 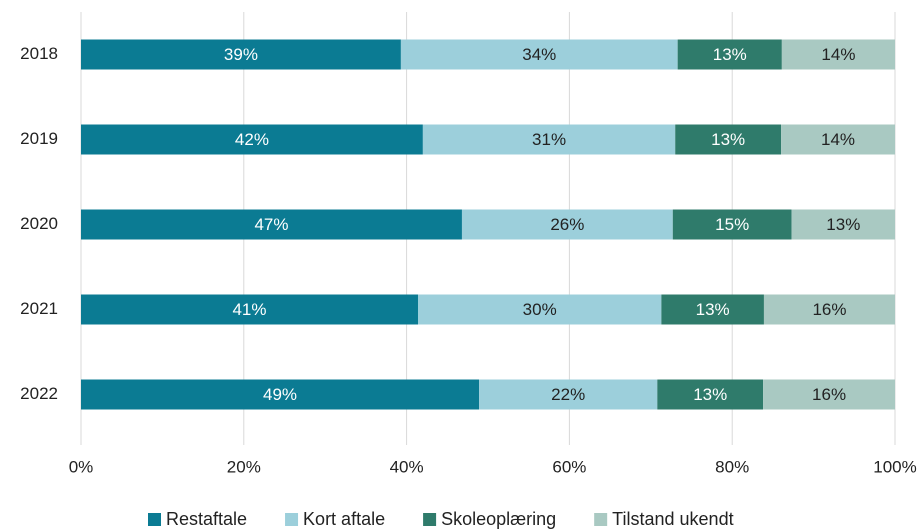 I want to click on data-label: 31%, so click(x=549, y=139).